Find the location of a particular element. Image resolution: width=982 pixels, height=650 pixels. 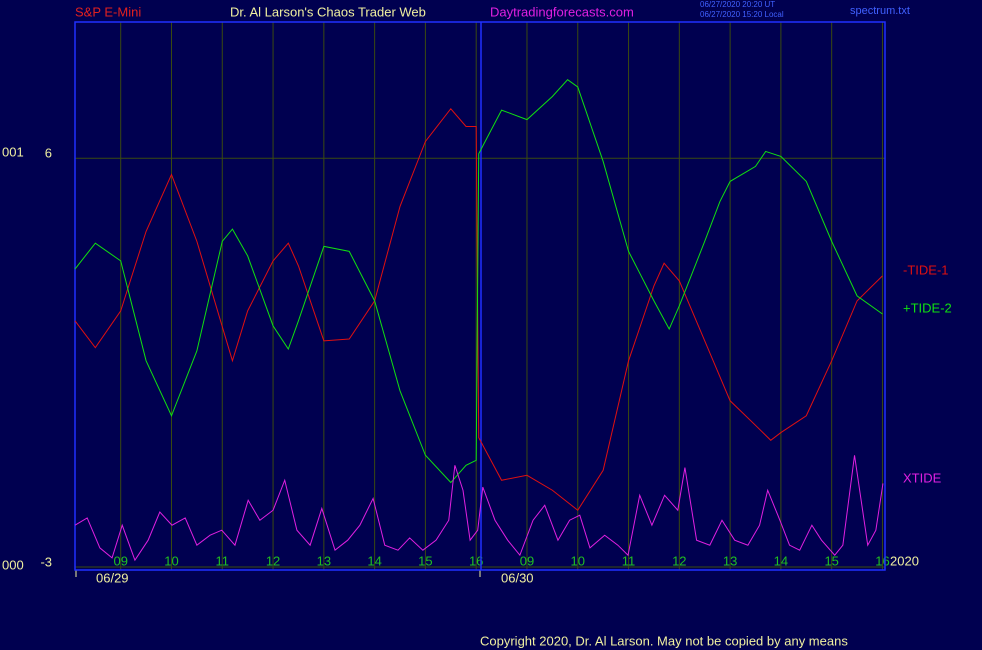

y-tick-label: -3 is located at coordinates (46, 561).